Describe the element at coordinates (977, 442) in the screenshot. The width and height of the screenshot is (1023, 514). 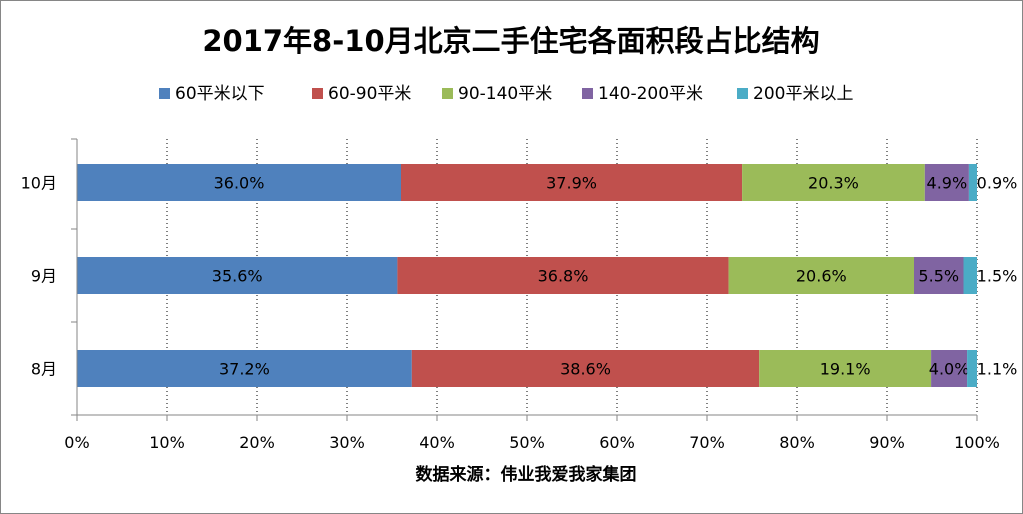
I see `x-tick-label: 100%` at that location.